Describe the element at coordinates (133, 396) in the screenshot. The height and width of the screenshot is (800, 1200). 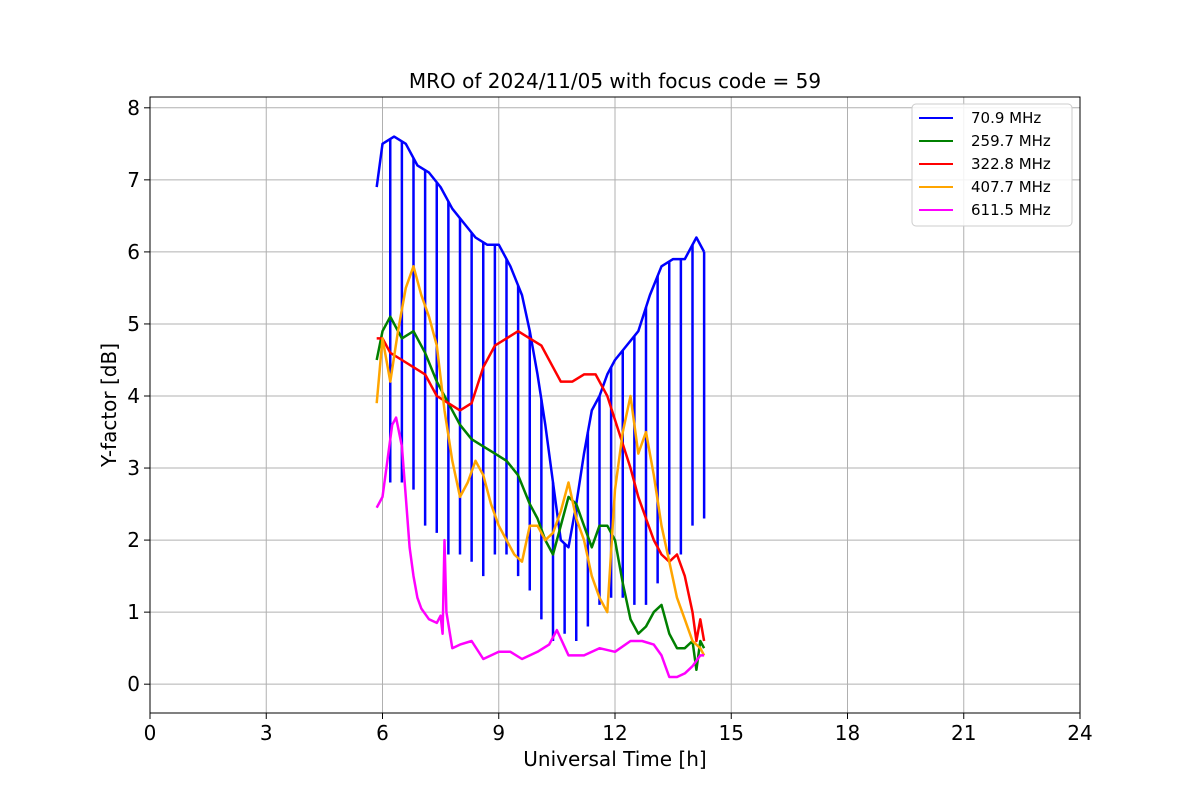
I see `y-tick-label: 4` at that location.